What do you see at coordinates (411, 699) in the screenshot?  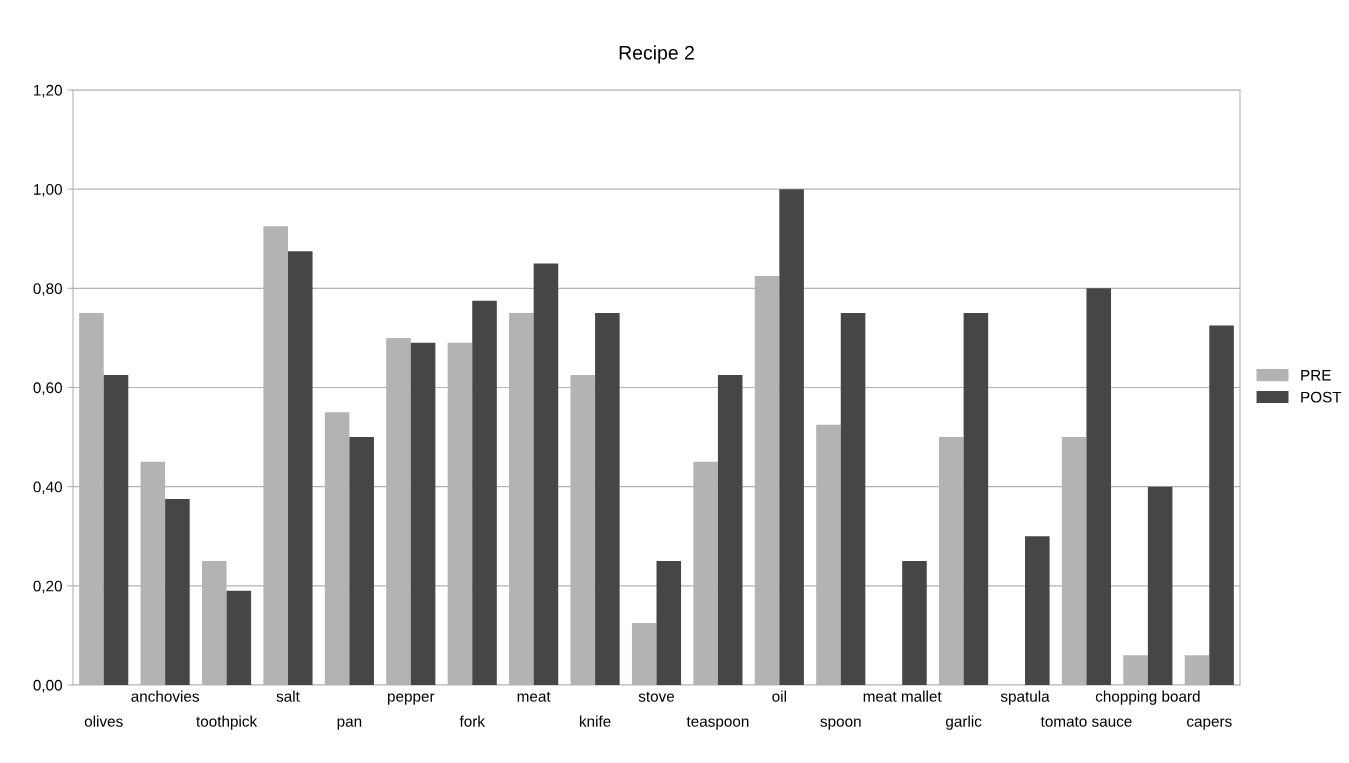 I see `x-tick-label: pepper` at bounding box center [411, 699].